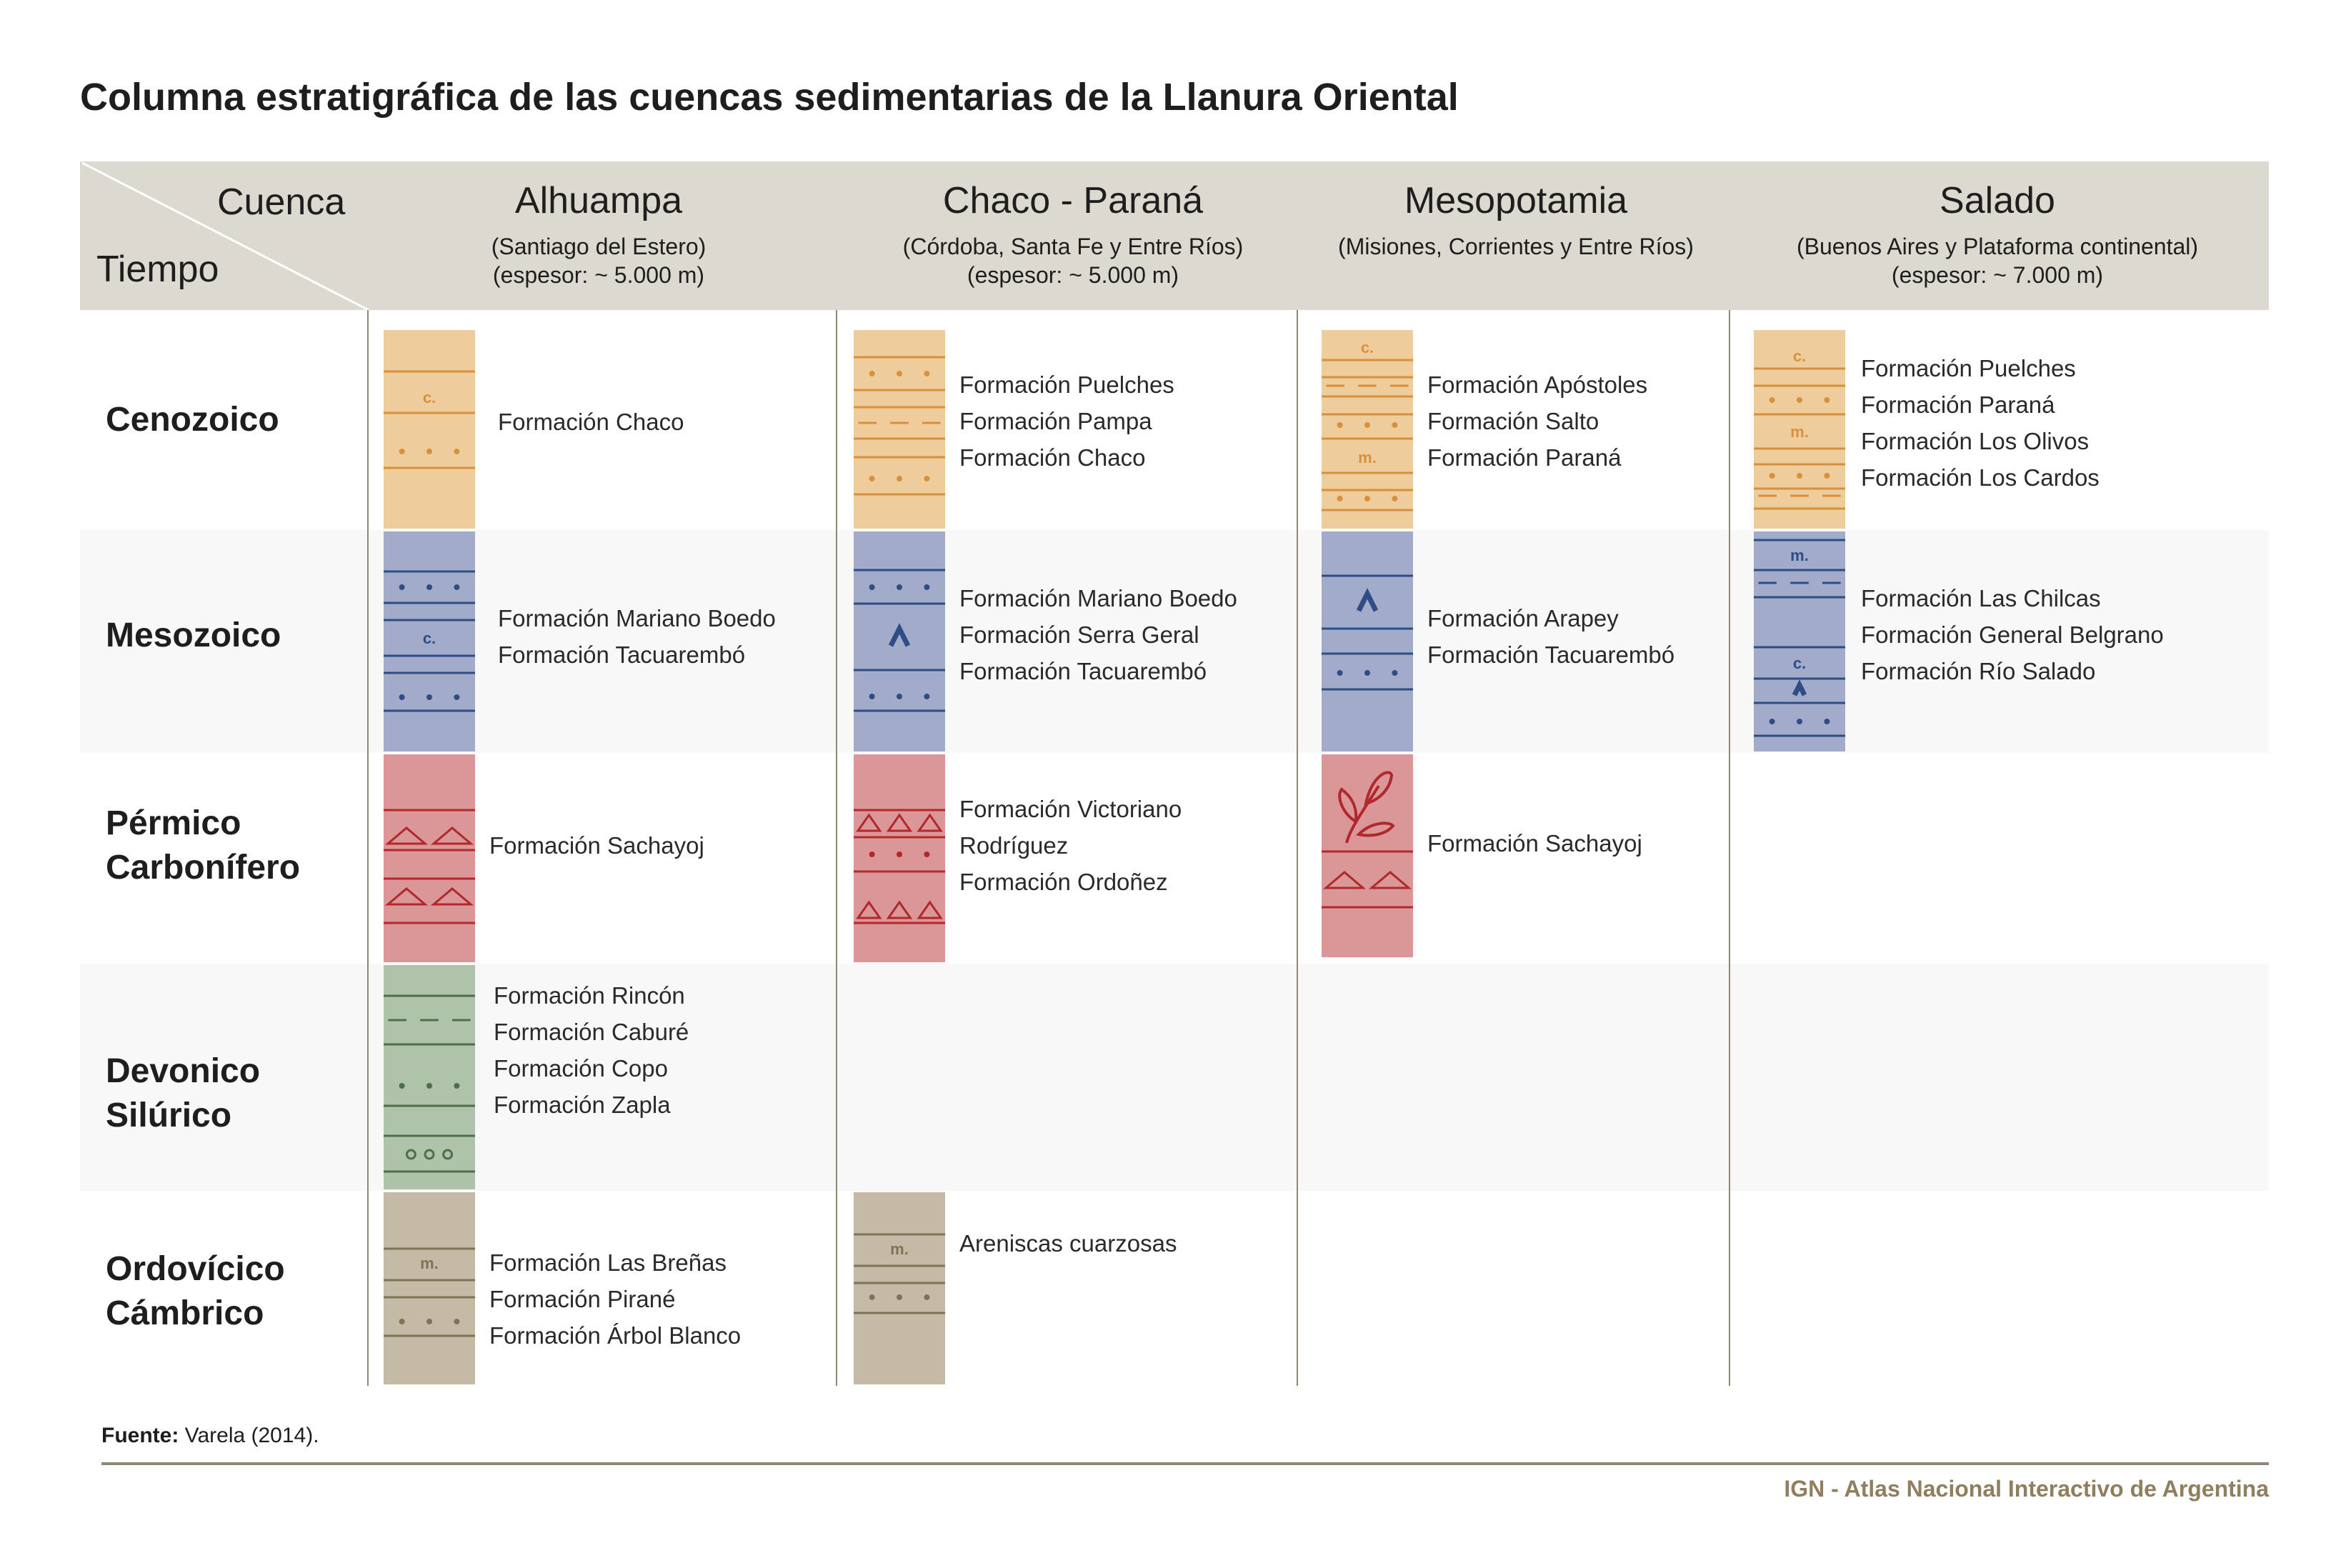  Describe the element at coordinates (591, 1032) in the screenshot. I see `formation-label: Formación Caburé` at that location.